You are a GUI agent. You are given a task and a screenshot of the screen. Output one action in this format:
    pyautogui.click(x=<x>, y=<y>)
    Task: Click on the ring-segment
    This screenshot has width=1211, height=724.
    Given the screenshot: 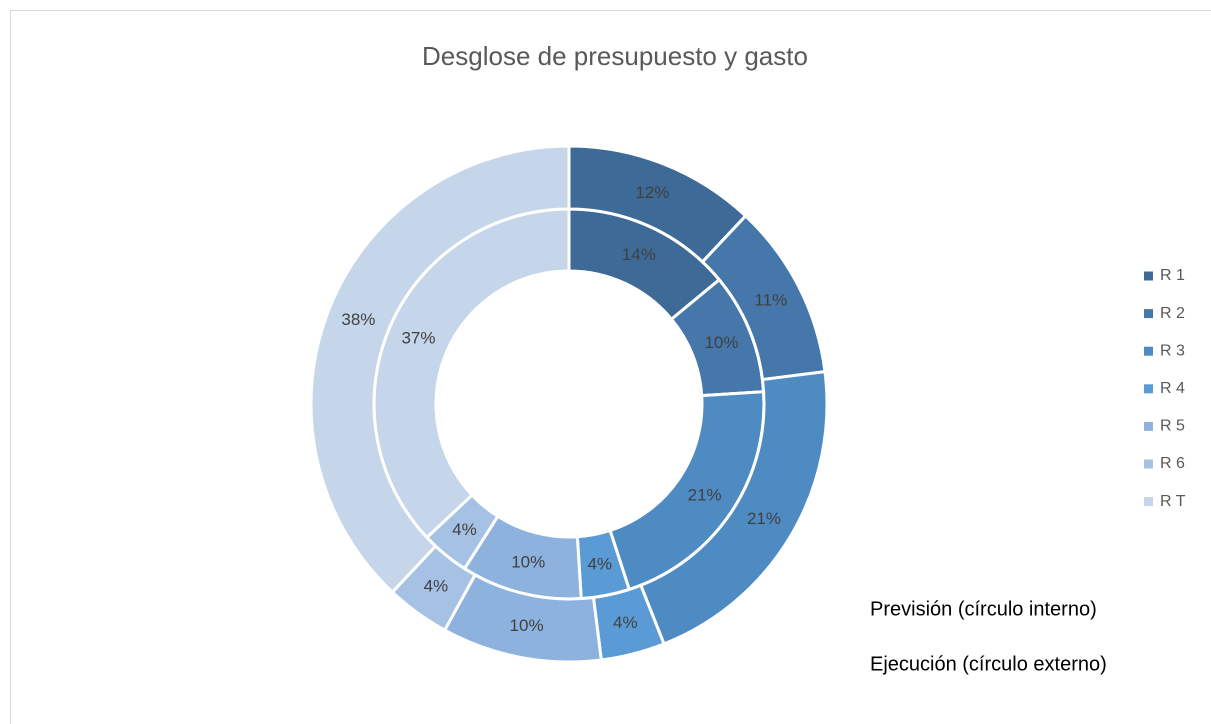 What is the action you would take?
    pyautogui.click(x=440, y=369)
    